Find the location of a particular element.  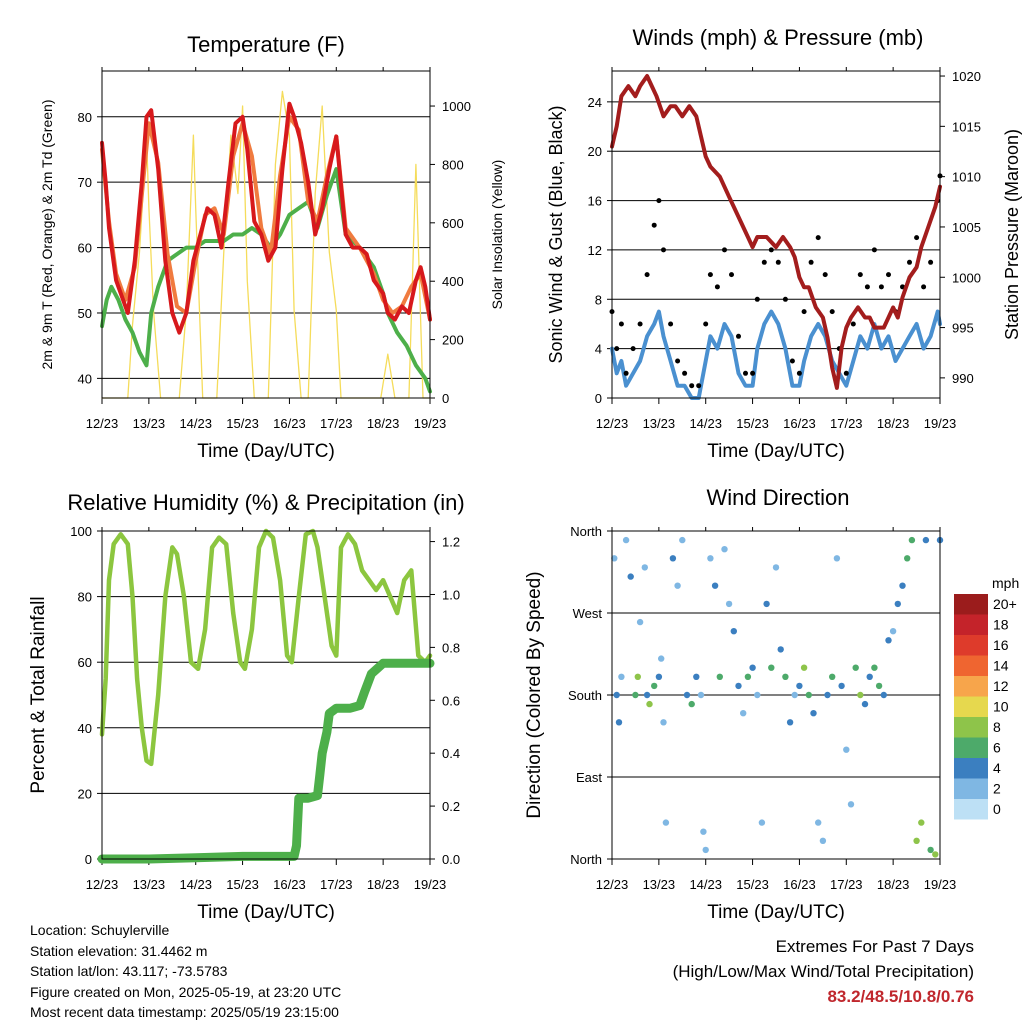

x-tick-label: 14/23 is located at coordinates (705, 423).